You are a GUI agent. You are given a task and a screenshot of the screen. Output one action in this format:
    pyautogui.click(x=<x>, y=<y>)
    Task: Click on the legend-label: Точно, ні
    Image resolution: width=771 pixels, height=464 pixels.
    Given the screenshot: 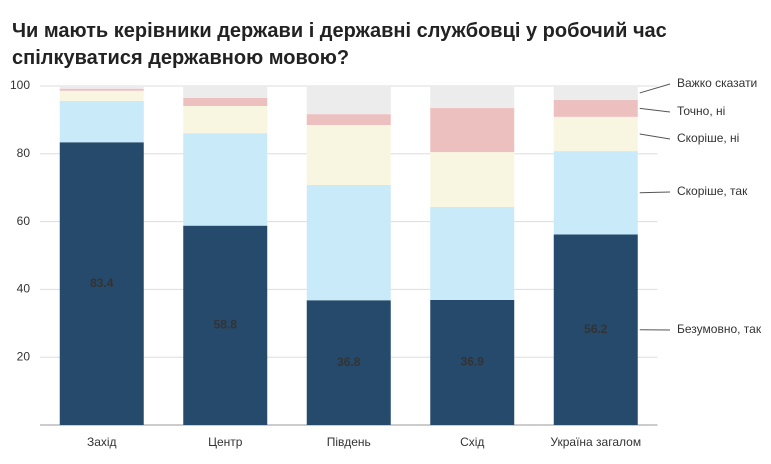 What is the action you would take?
    pyautogui.click(x=701, y=111)
    